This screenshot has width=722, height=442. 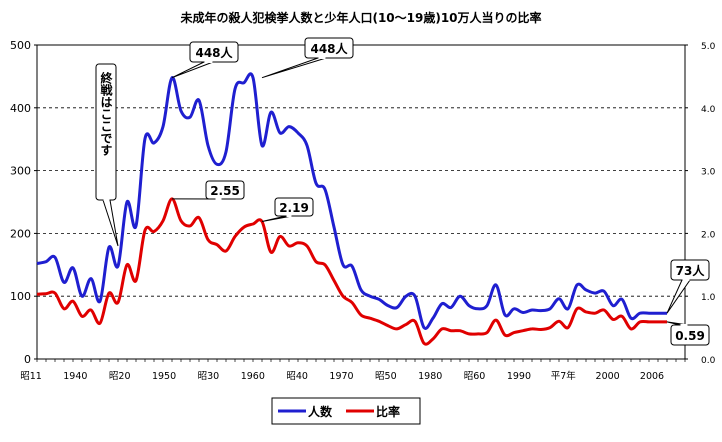 I want to click on x-tick-label: 1970, so click(x=341, y=376).